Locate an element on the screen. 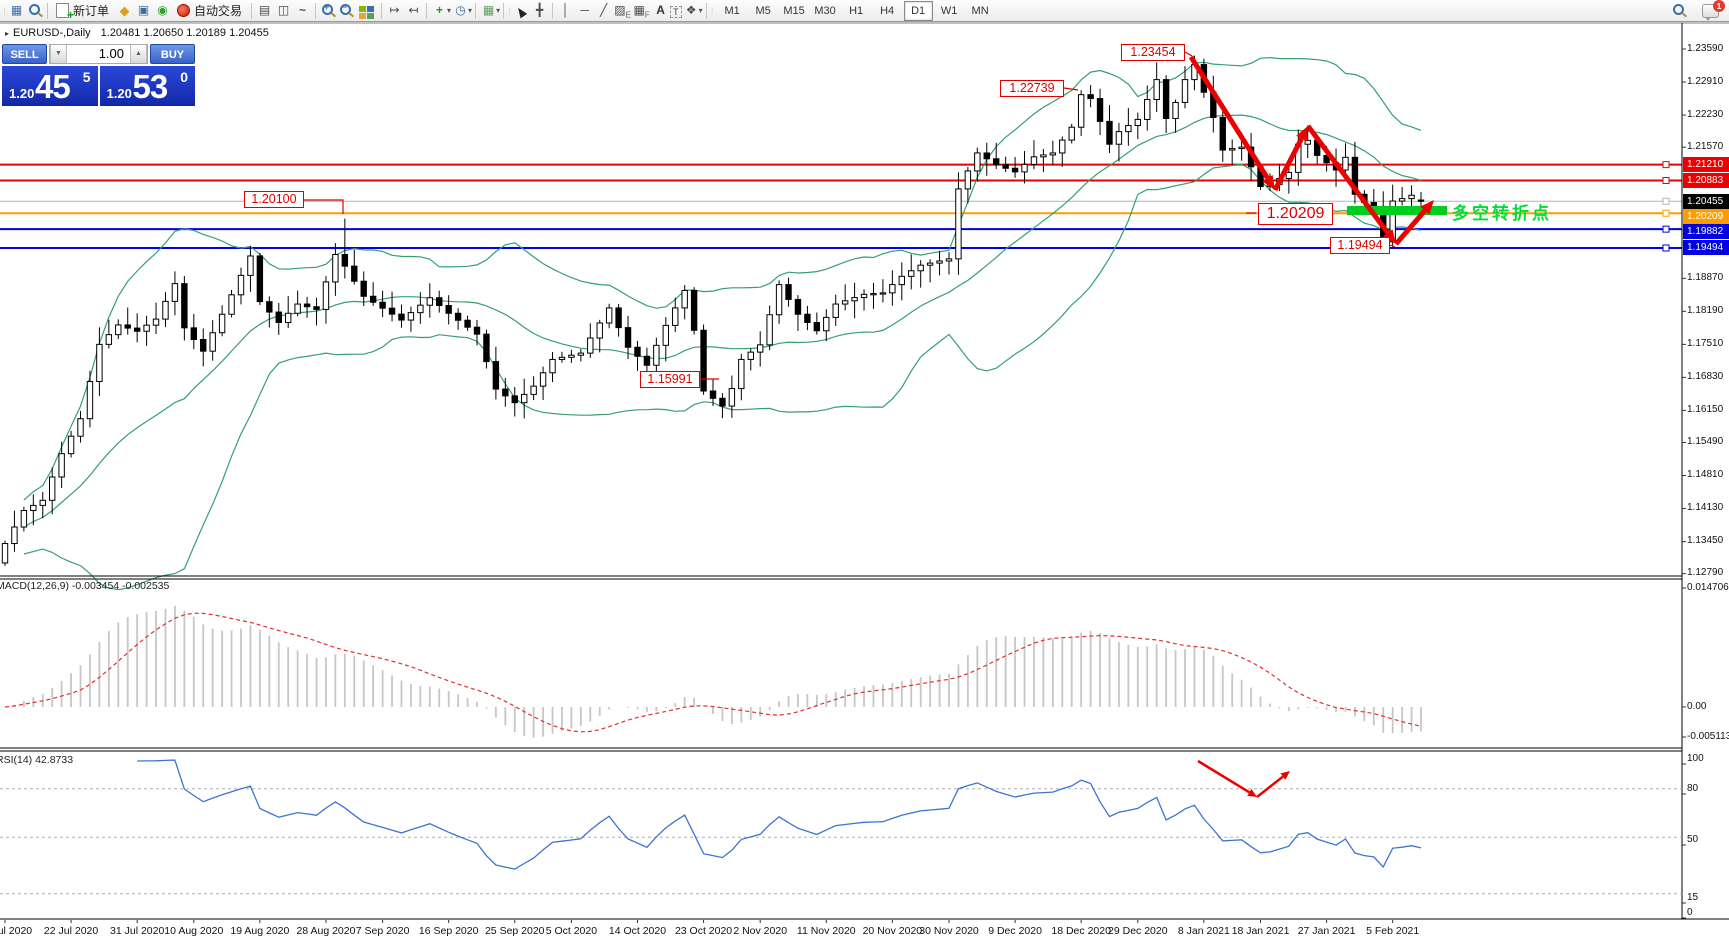 Image resolution: width=1729 pixels, height=944 pixels. timeframe-button-MN: MN is located at coordinates (980, 10).